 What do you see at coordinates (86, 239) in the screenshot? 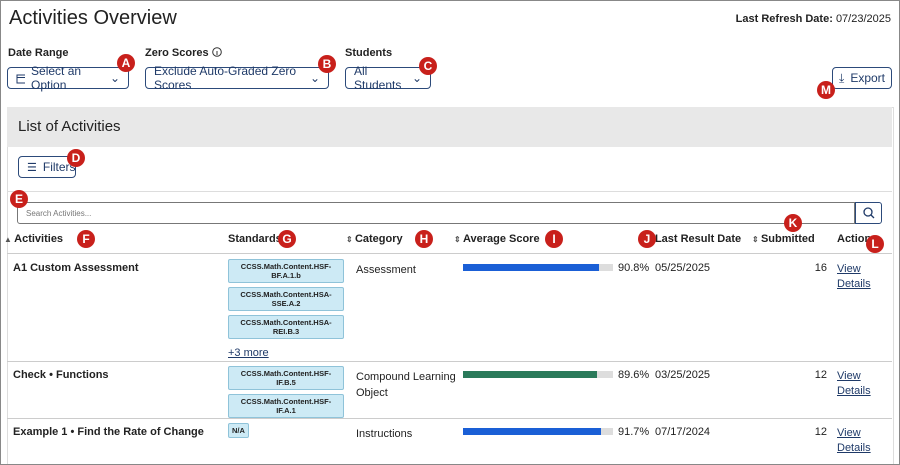
I see `callout: F` at bounding box center [86, 239].